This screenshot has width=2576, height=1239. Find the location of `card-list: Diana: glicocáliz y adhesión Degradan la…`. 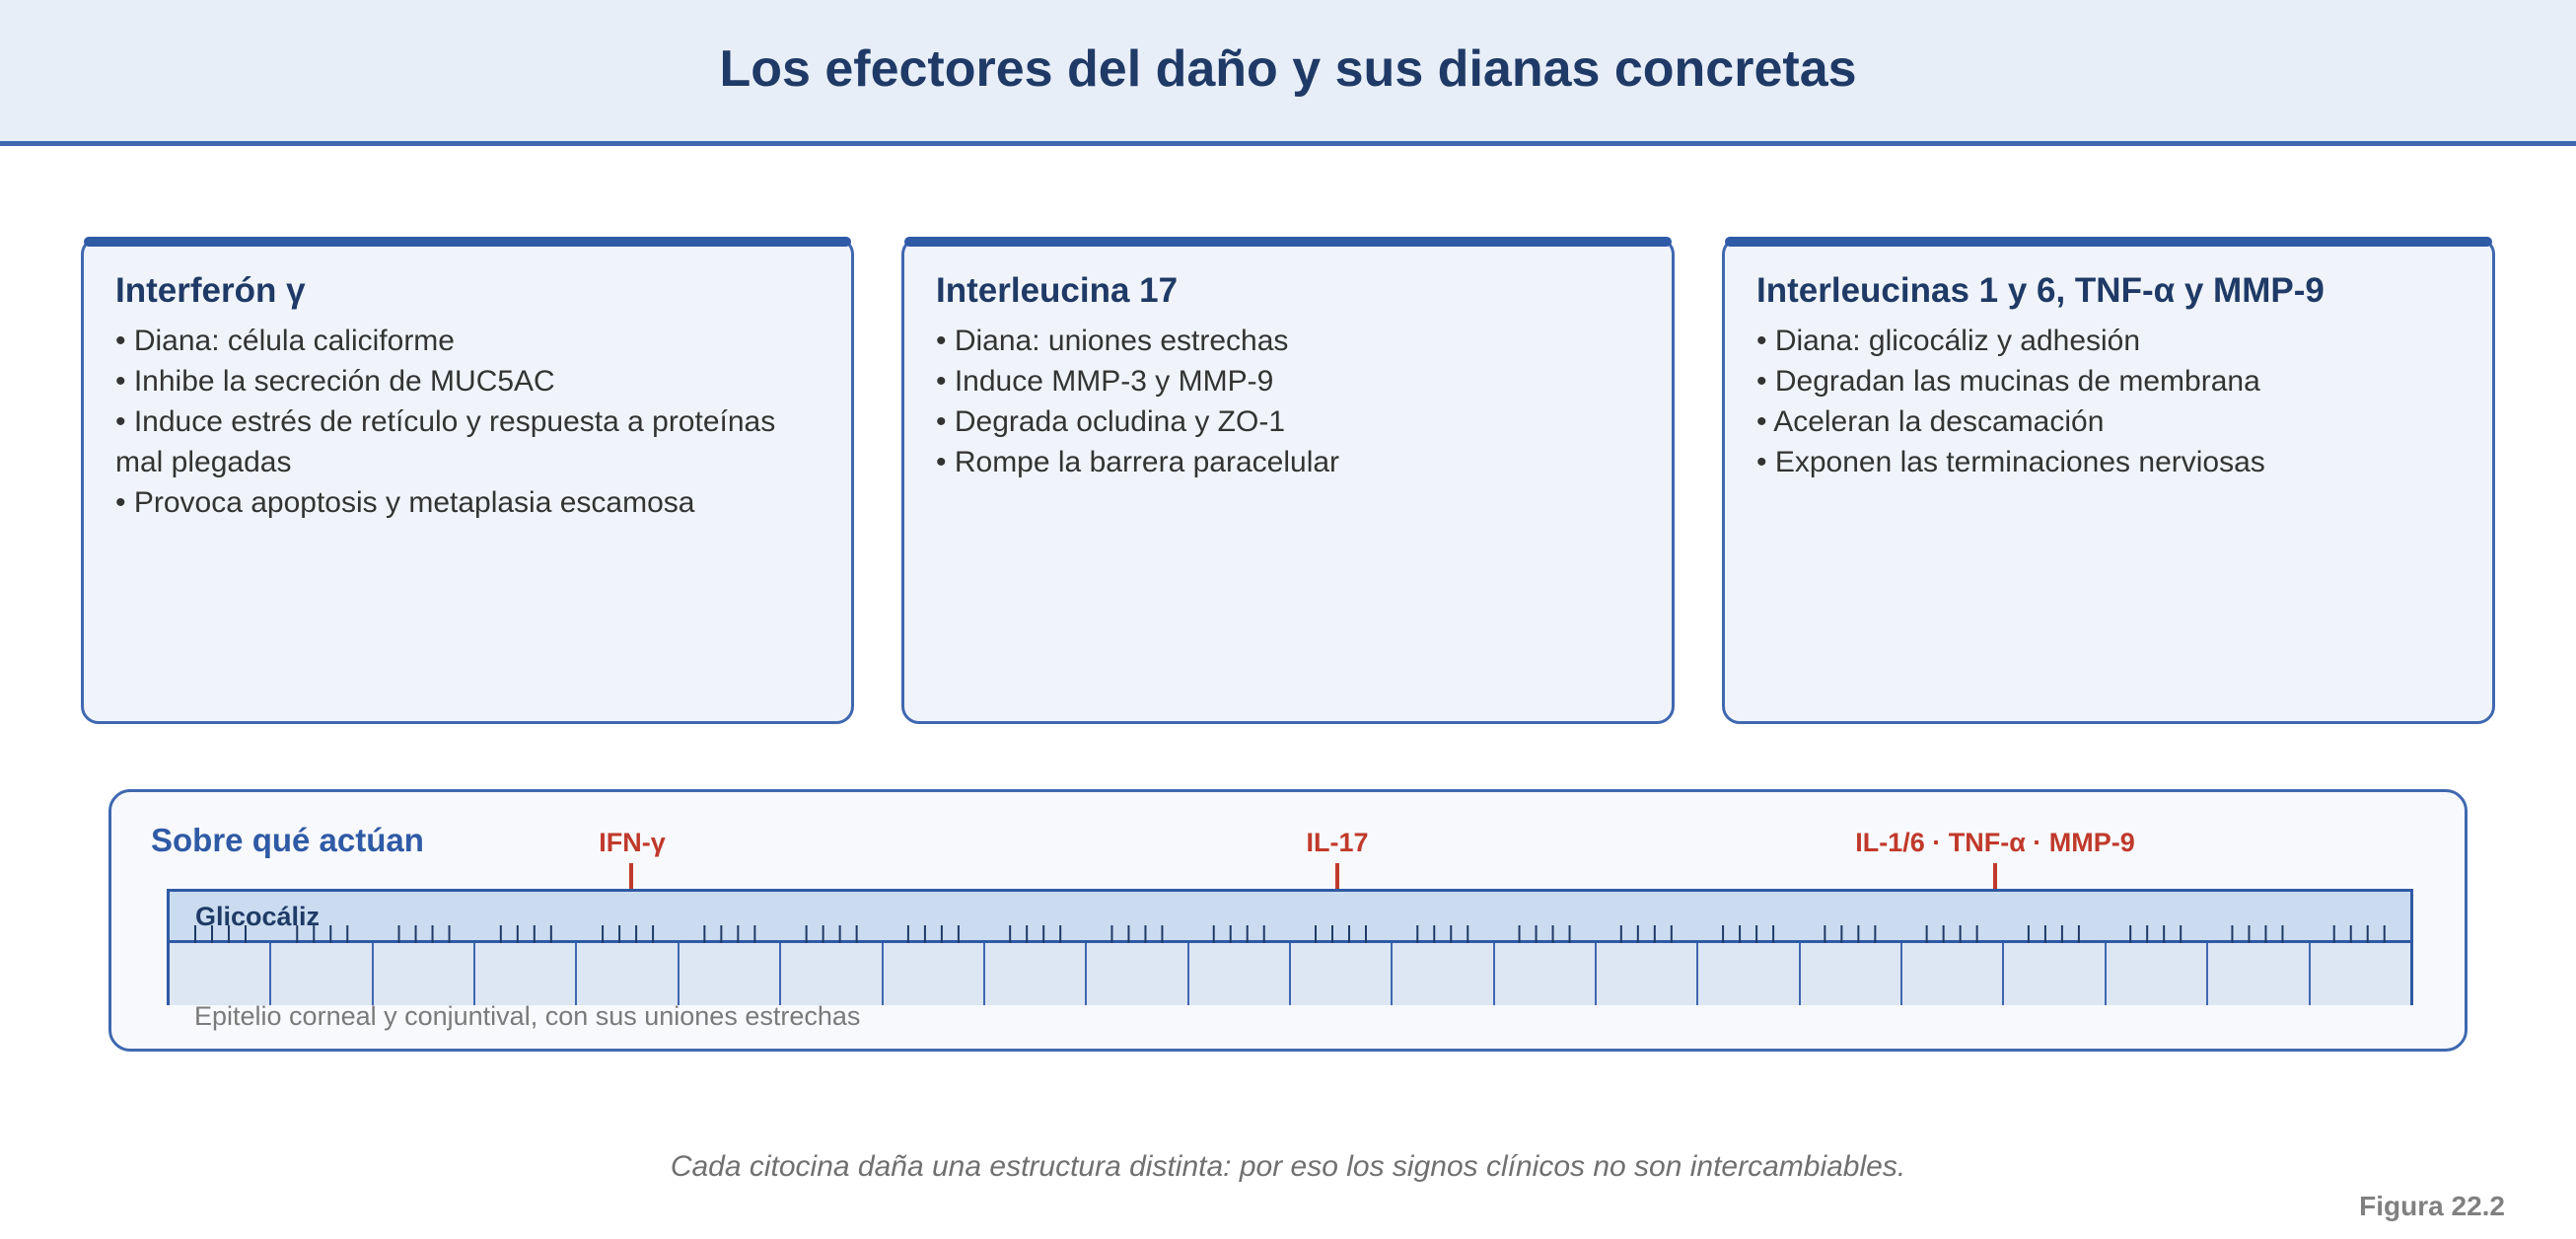

card-list: Diana: glicocáliz y adhesión Degradan la… is located at coordinates (2109, 401).